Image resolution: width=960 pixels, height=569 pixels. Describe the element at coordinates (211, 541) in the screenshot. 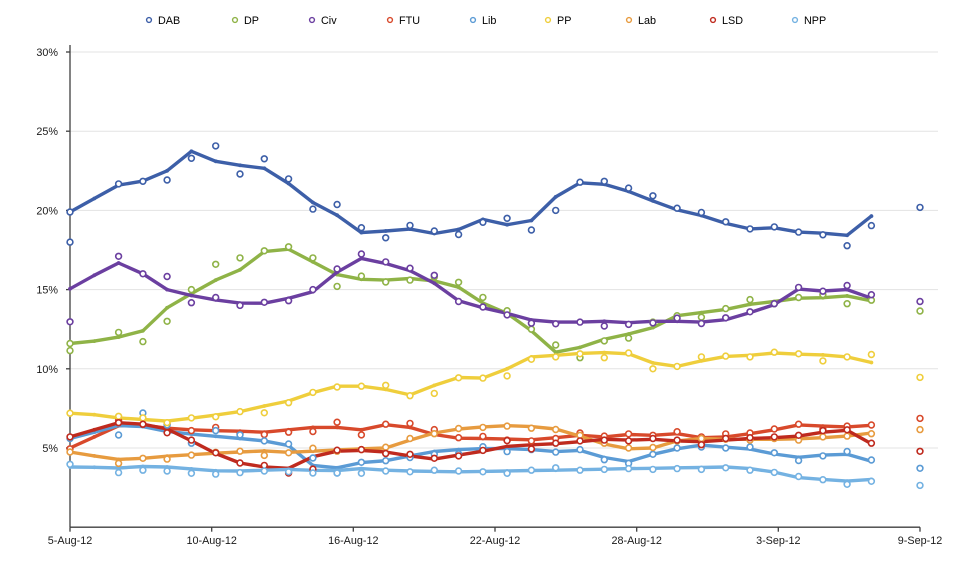

I see `svg-text: 10-Aug-12` at that location.